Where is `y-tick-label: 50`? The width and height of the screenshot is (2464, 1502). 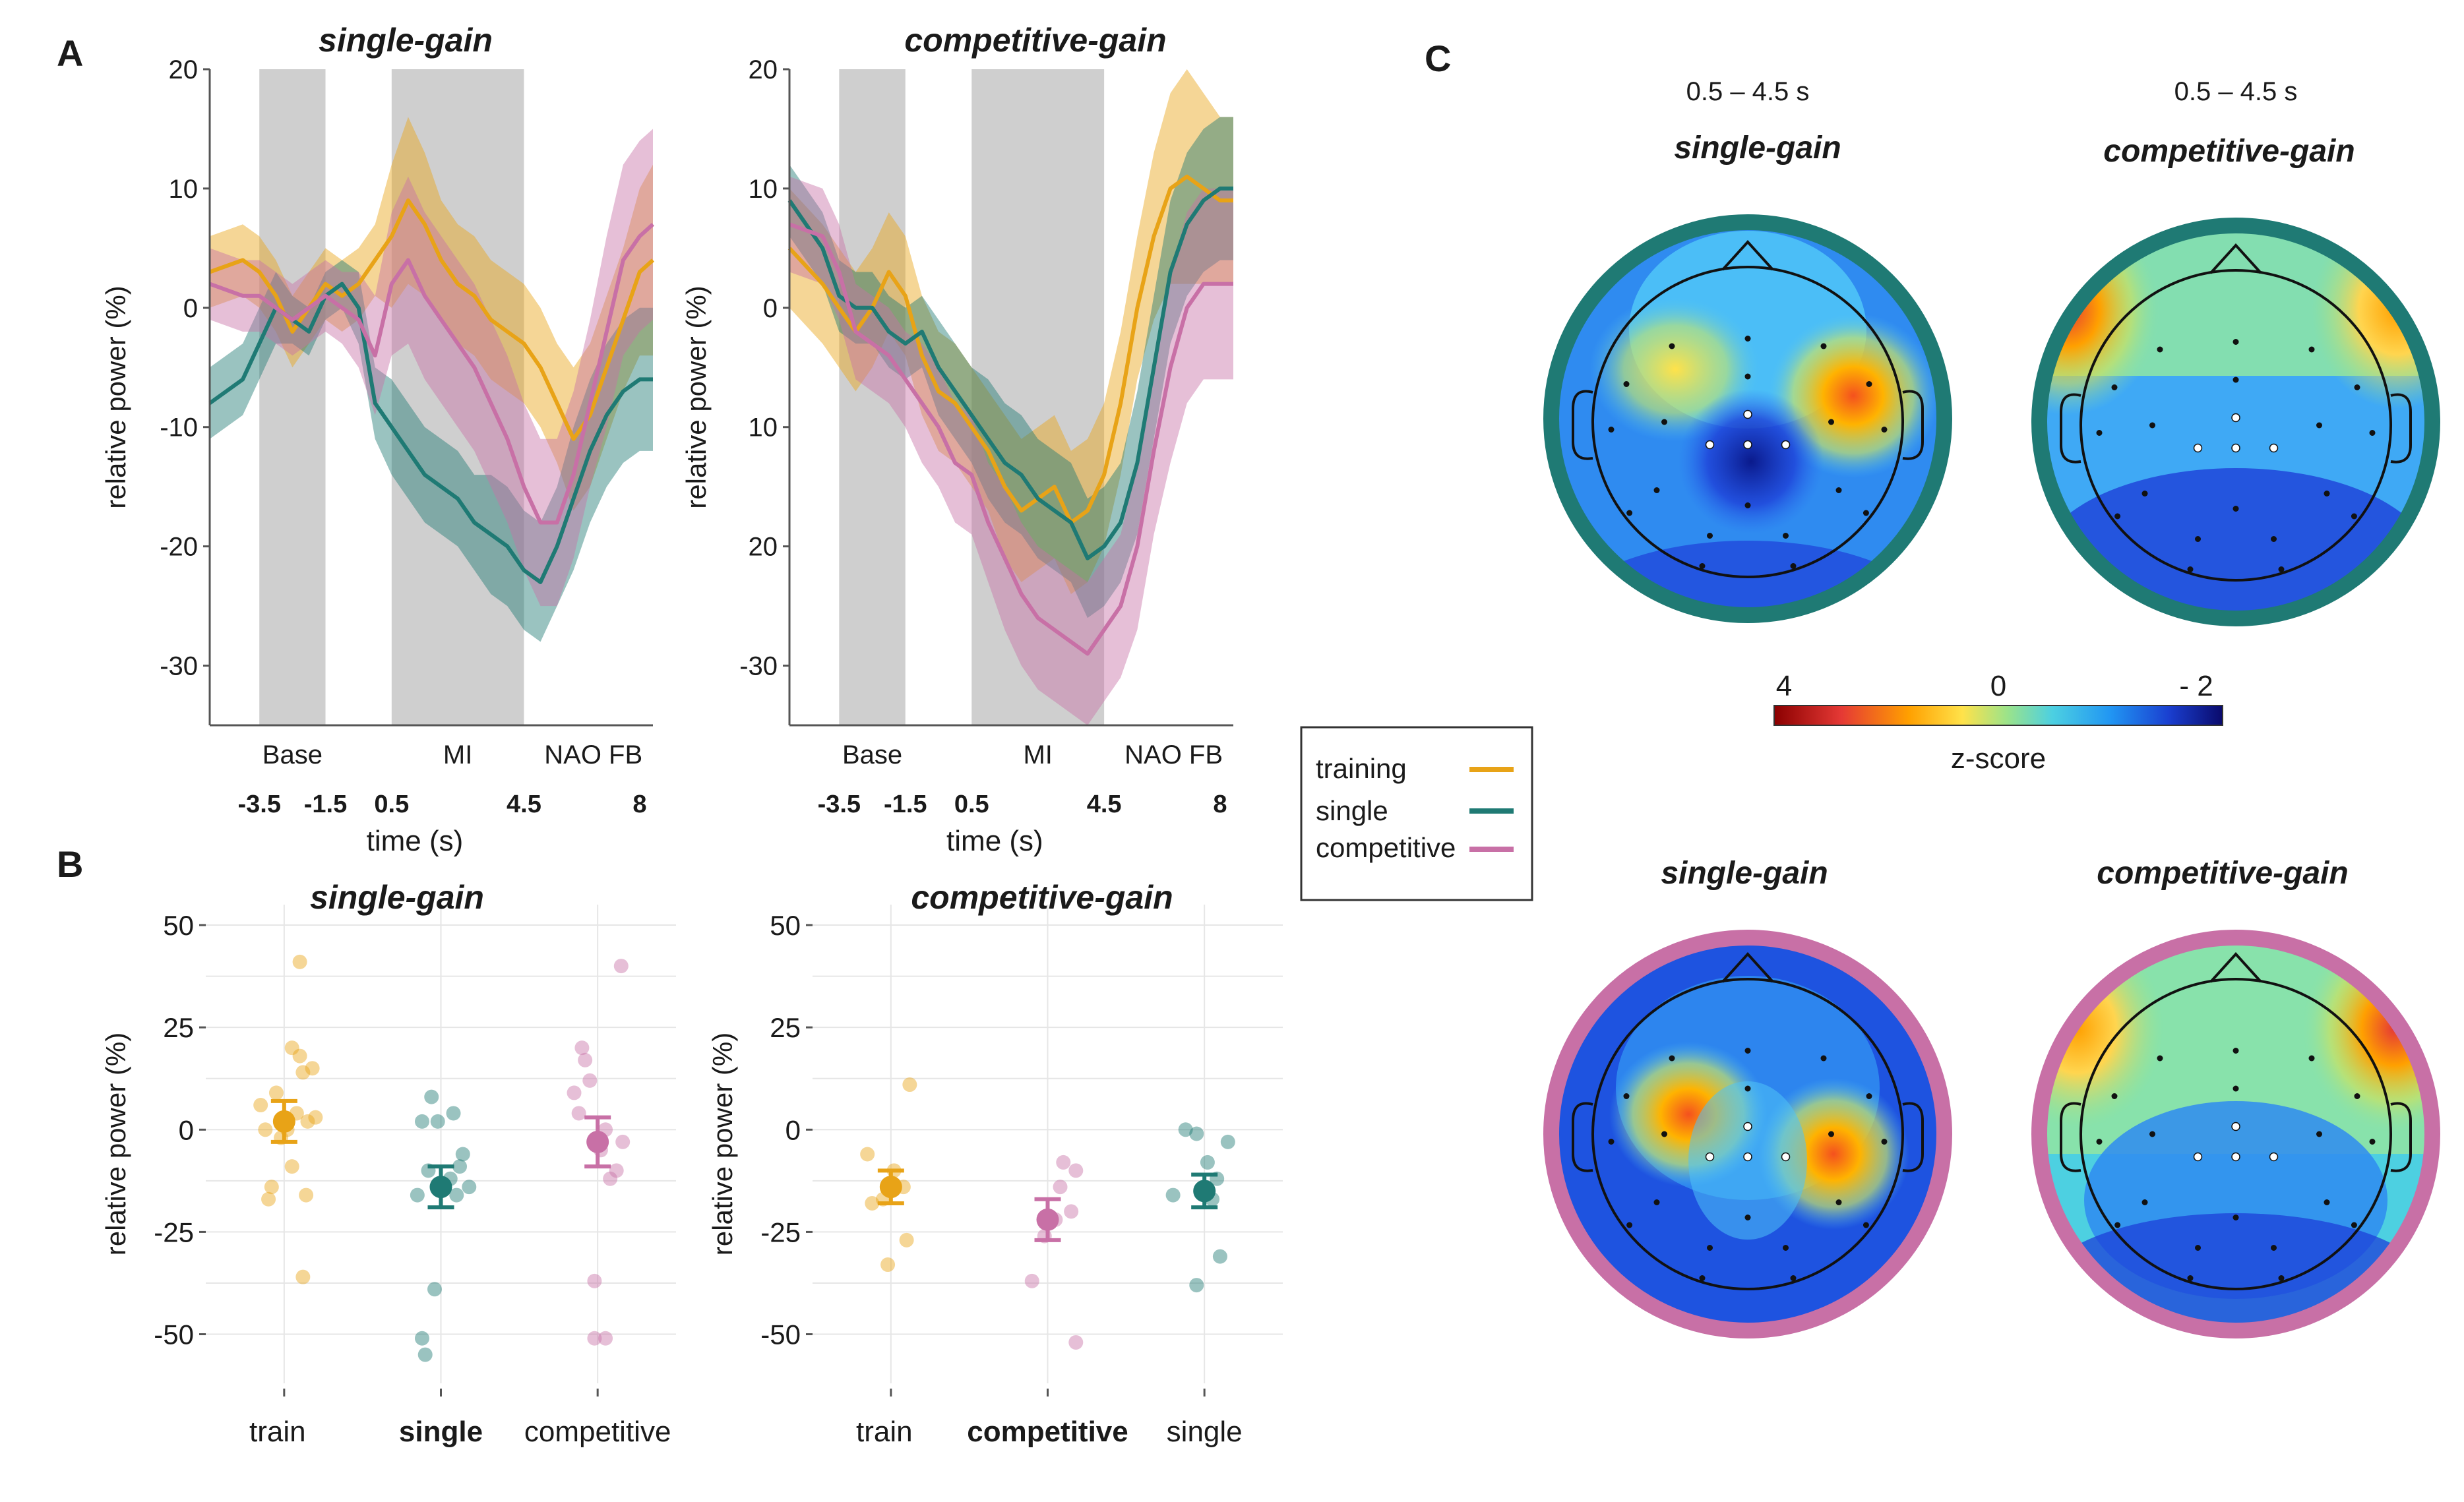
y-tick-label: 50 is located at coordinates (785, 925).